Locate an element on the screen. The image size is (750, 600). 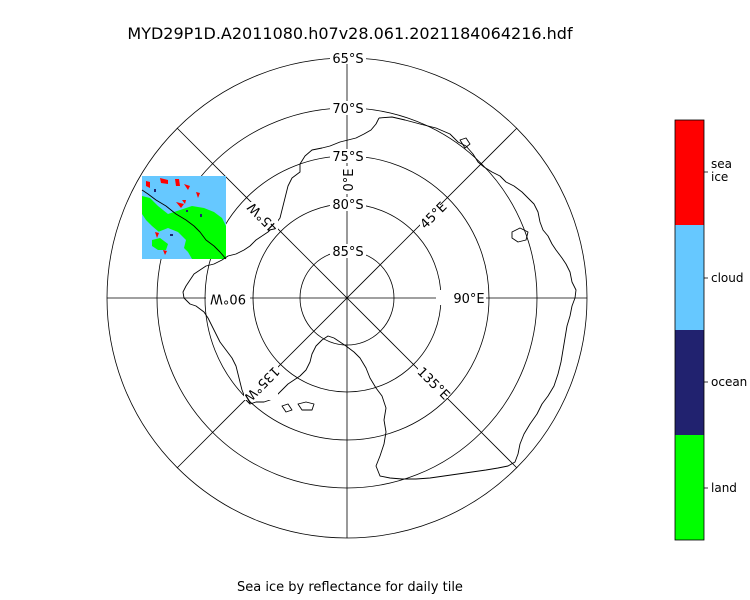
coastline-east-upper is located at coordinates (320, 177).